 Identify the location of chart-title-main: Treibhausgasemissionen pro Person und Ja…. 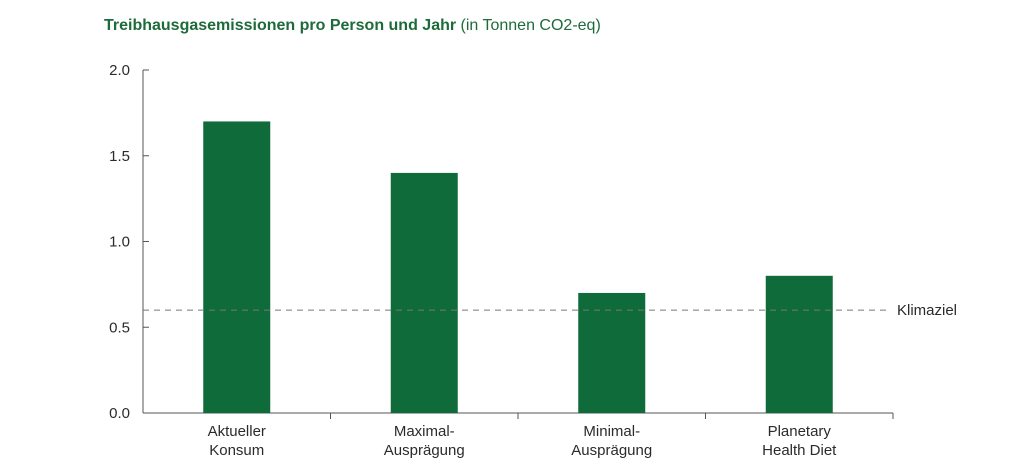
(280, 25).